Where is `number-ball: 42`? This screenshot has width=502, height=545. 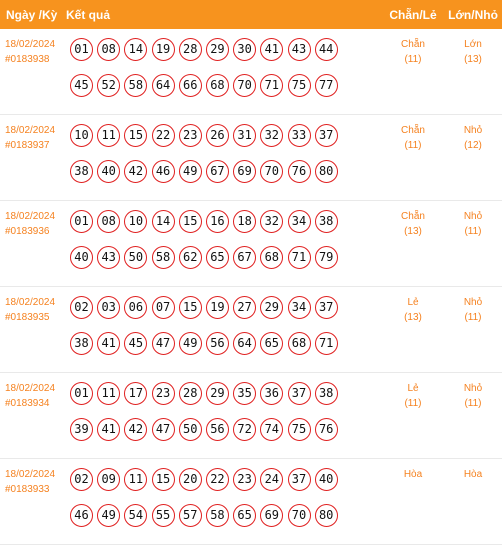 number-ball: 42 is located at coordinates (136, 171).